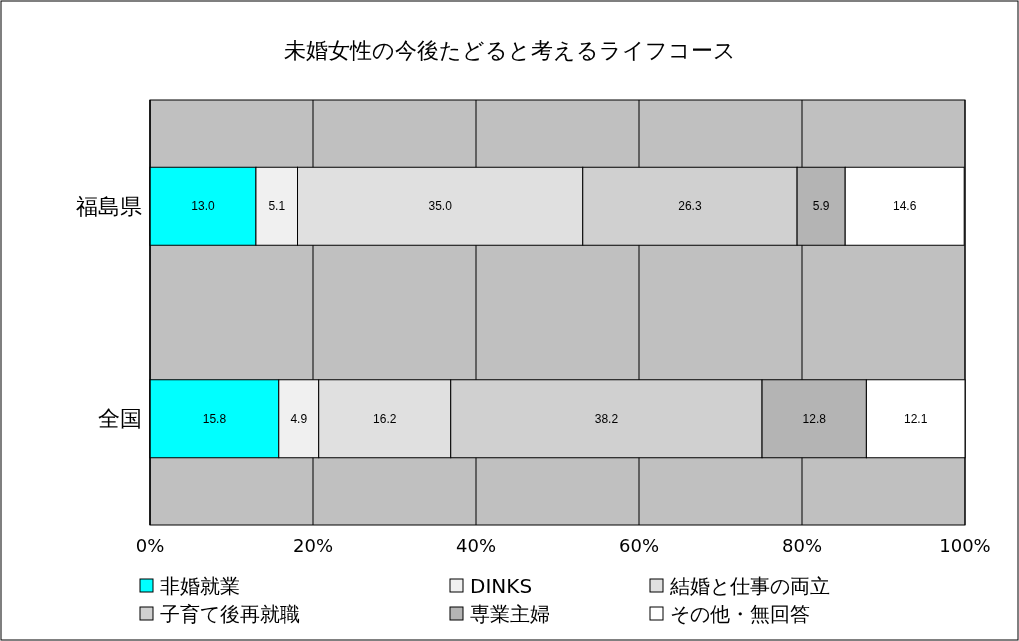 Image resolution: width=1019 pixels, height=641 pixels. I want to click on x-tick-label: 20%, so click(313, 545).